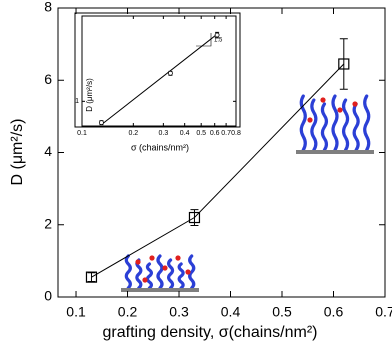 The height and width of the screenshot is (349, 392). What do you see at coordinates (159, 79) in the screenshot?
I see `fit-line` at bounding box center [159, 79].